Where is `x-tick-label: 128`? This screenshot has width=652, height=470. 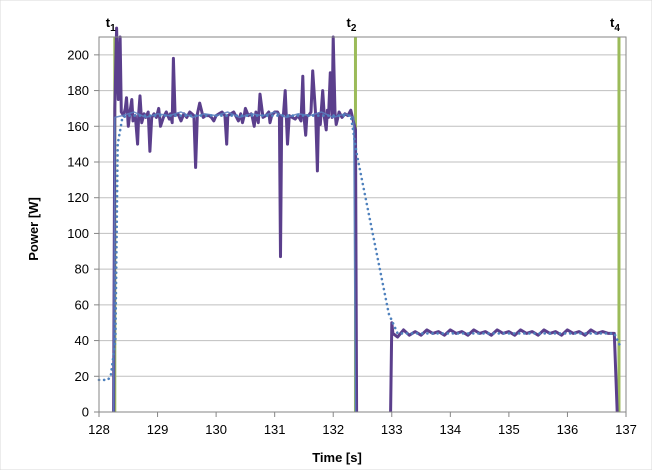
x-tick-label: 128 is located at coordinates (99, 429).